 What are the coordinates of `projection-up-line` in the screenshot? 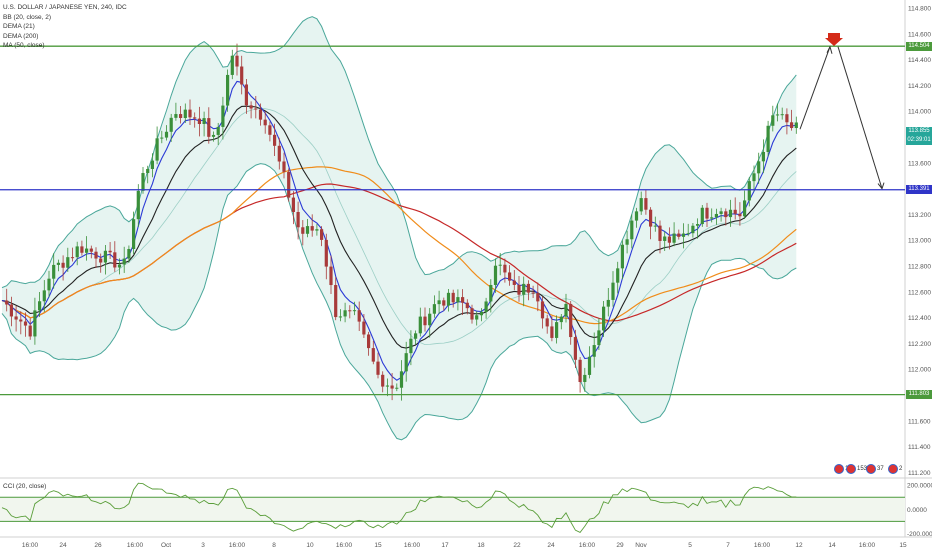 It's located at (815, 88).